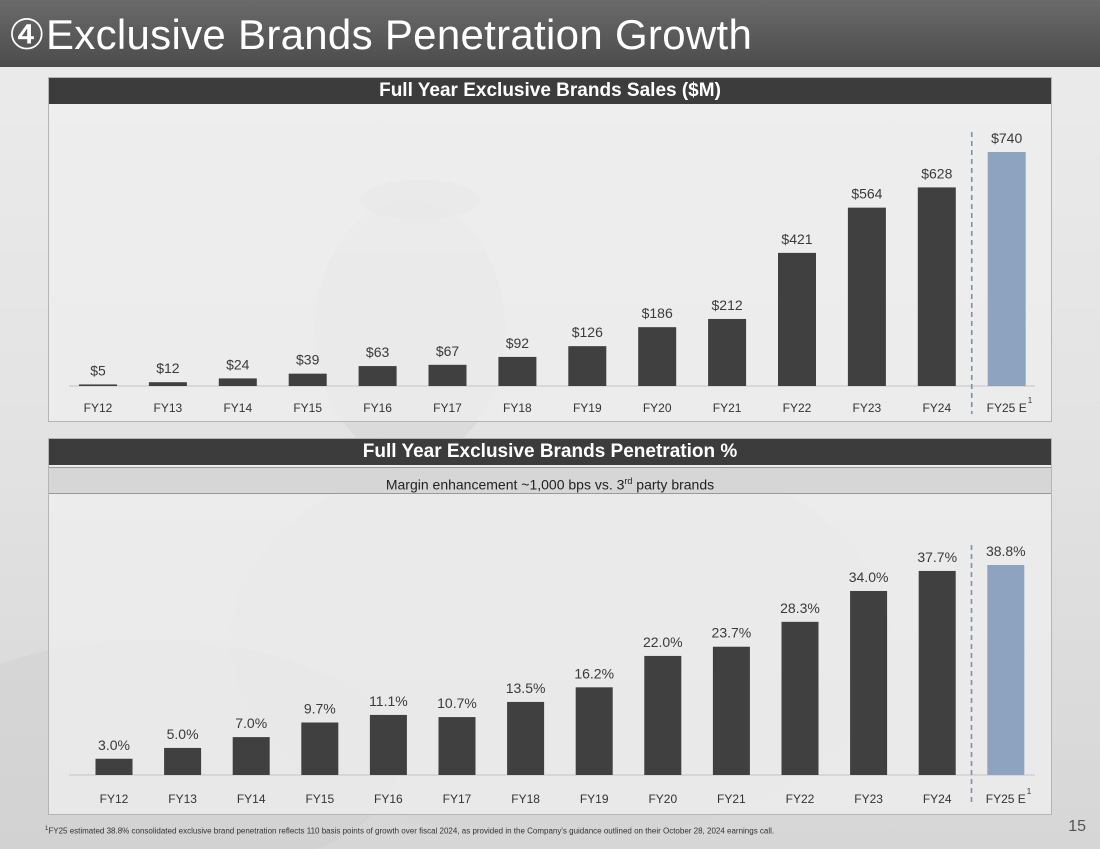 The height and width of the screenshot is (849, 1100). What do you see at coordinates (388, 701) in the screenshot?
I see `penetration-value-label-4: 11.1%` at bounding box center [388, 701].